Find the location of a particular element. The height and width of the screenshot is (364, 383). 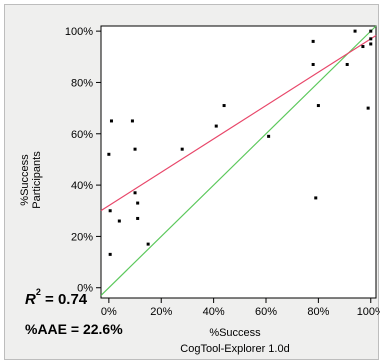

r-squared-stat: R2 = 0.74 is located at coordinates (56, 297).